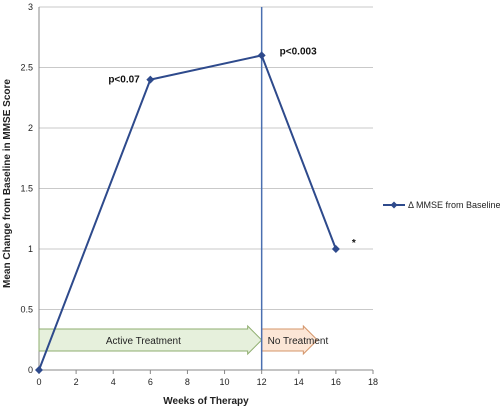  I want to click on x-tick-label: 8, so click(187, 382).